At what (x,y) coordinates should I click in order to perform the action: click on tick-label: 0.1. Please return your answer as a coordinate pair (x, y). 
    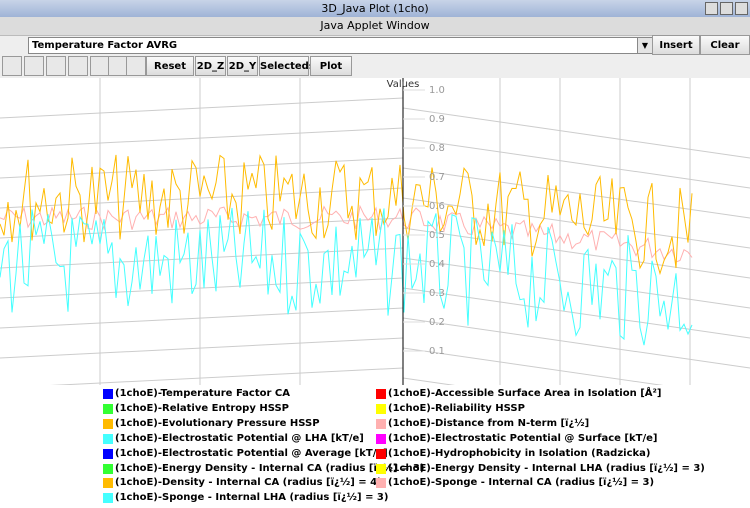
    Looking at the image, I should click on (437, 351).